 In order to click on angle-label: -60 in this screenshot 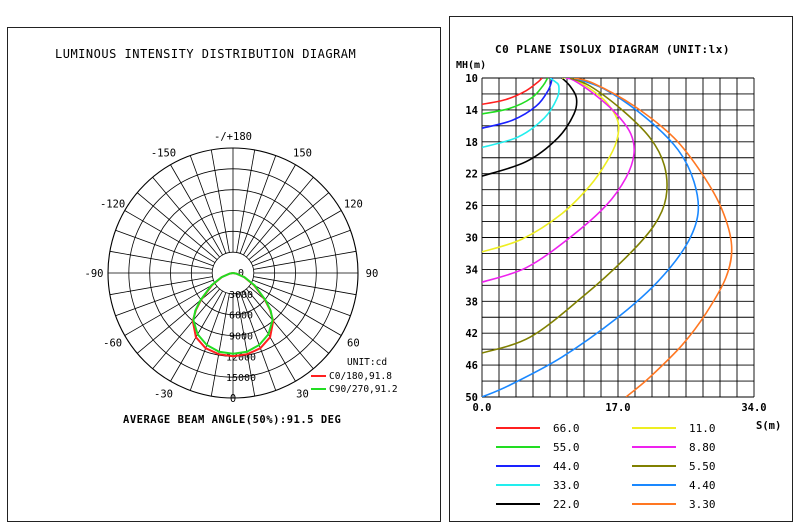, I will do `click(112, 344)`.